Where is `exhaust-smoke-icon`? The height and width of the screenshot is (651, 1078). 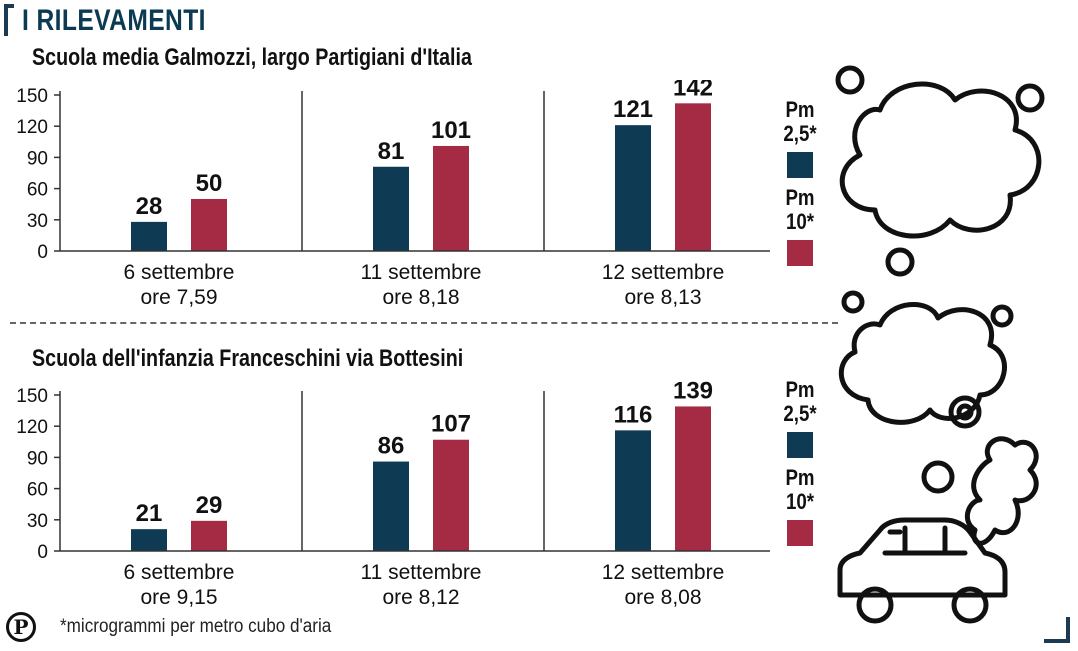 exhaust-smoke-icon is located at coordinates (1001, 491).